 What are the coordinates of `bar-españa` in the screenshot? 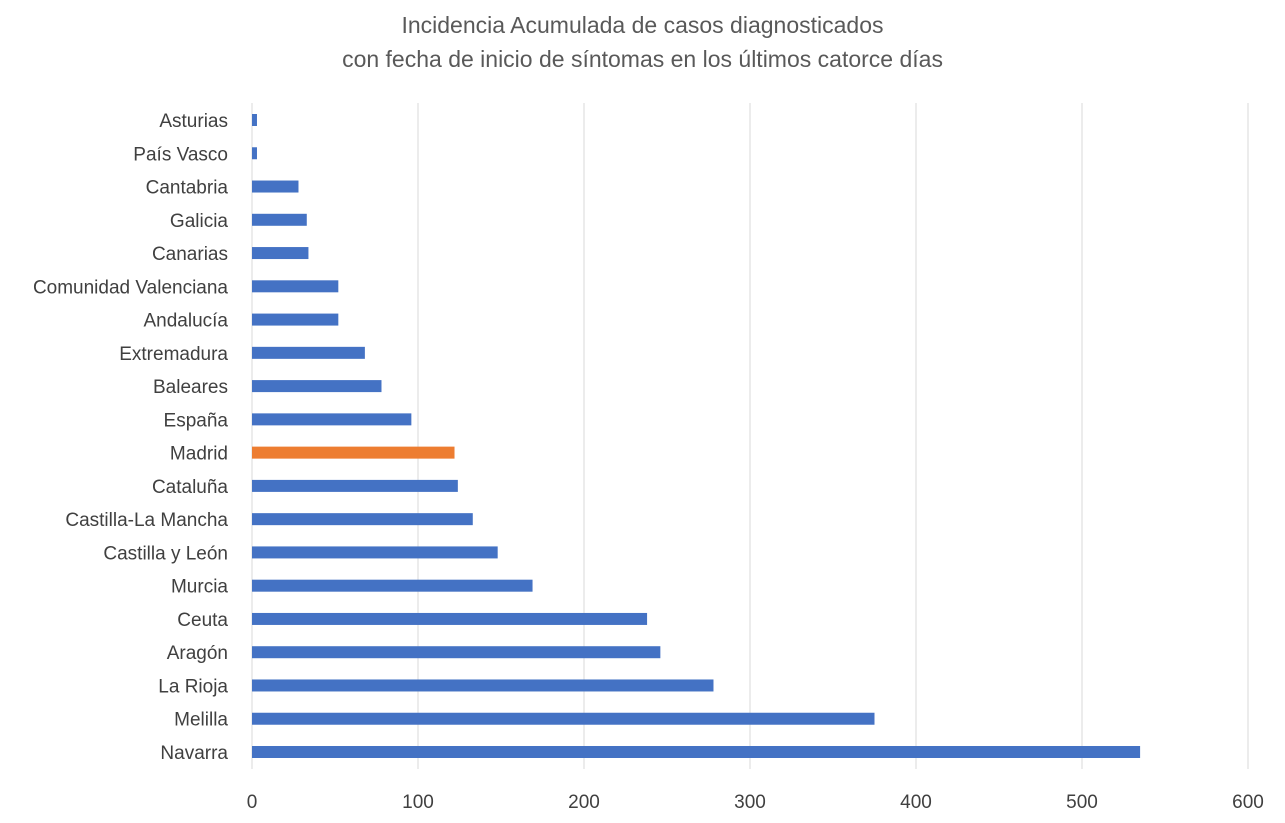 It's located at (332, 419).